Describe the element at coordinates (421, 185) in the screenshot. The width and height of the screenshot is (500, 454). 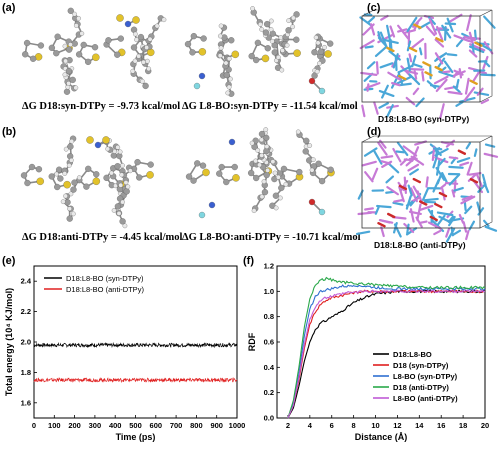
I see `md-box-frame` at that location.